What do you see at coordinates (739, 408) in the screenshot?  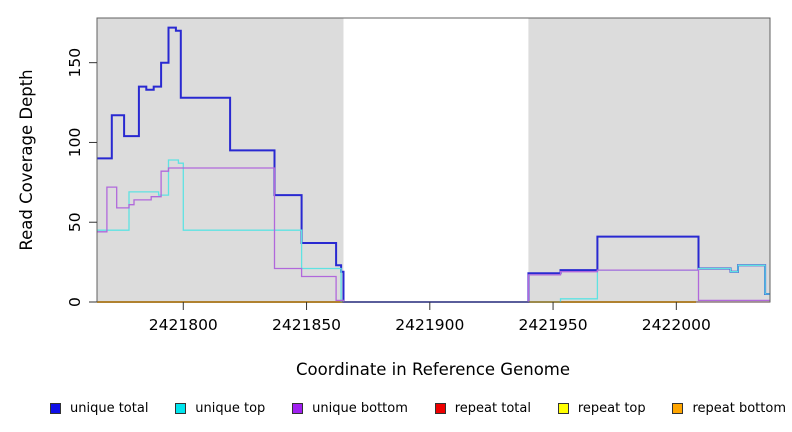 I see `legend-label-repeat-bottom: repeat bottom` at bounding box center [739, 408].